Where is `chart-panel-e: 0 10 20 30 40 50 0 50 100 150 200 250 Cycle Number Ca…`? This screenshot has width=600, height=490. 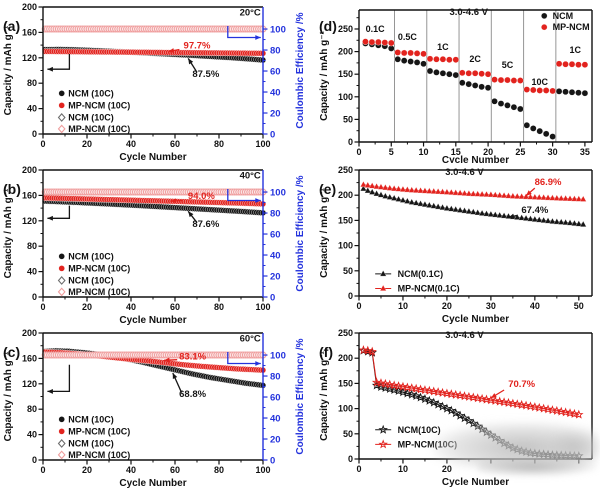 chart-panel-e: 0 10 20 30 40 50 0 50 100 150 200 250 Cycle Number Ca… is located at coordinates (456, 245).